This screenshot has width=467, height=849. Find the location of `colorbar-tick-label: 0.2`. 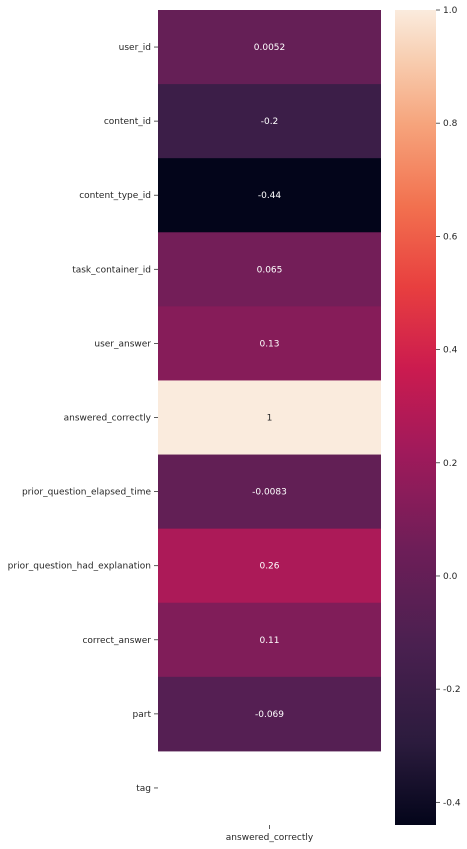

colorbar-tick-label: 0.2 is located at coordinates (450, 464).